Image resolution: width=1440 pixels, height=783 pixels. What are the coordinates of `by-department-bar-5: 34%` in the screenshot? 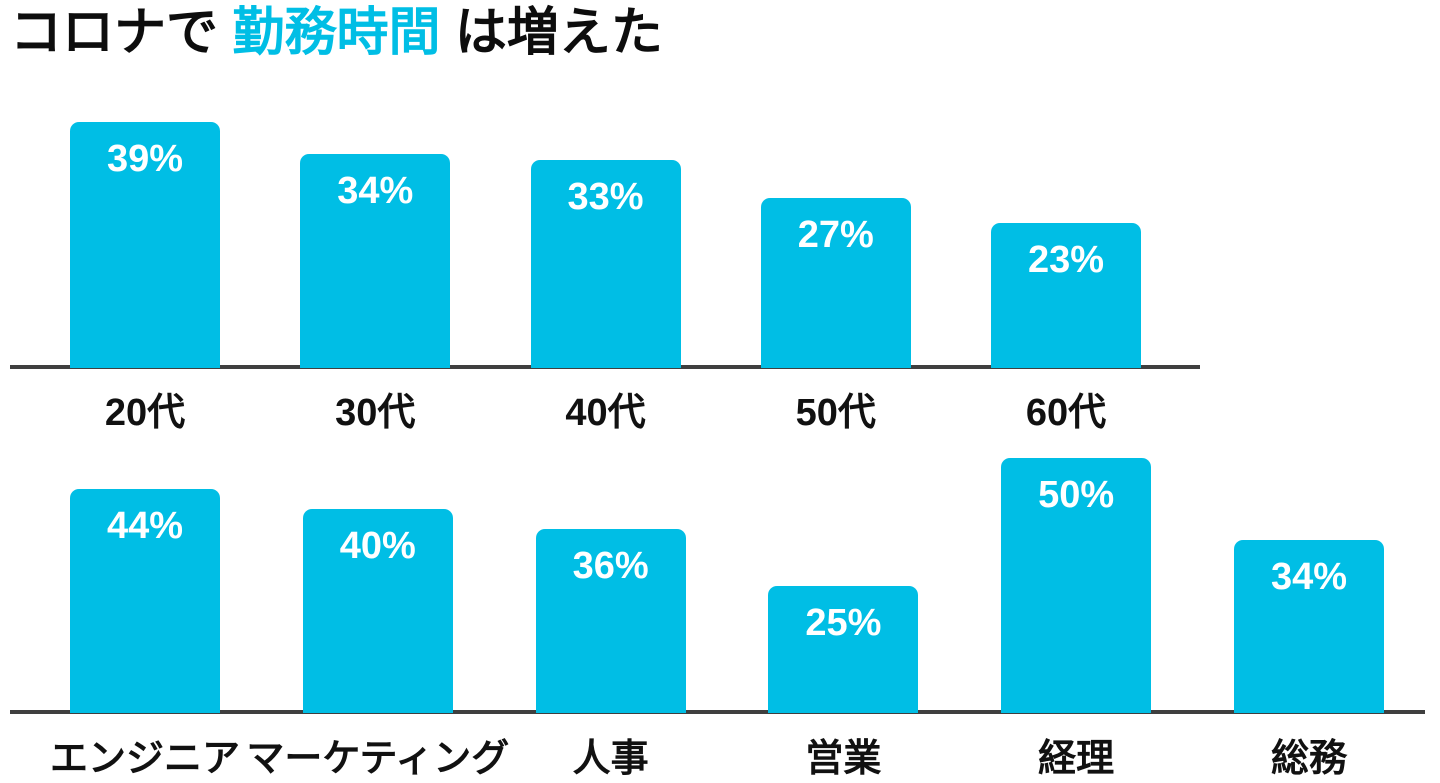 It's located at (1309, 626).